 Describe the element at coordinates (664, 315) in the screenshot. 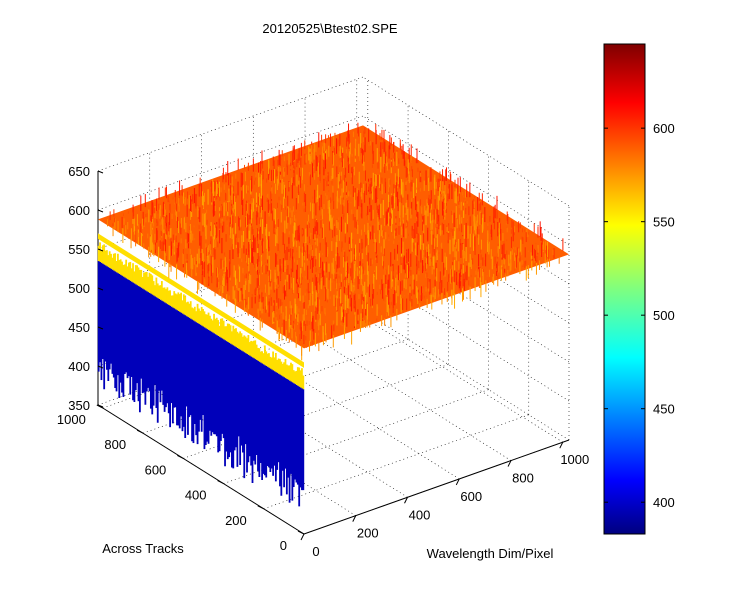

I see `colorbar-tick-label: 500` at that location.